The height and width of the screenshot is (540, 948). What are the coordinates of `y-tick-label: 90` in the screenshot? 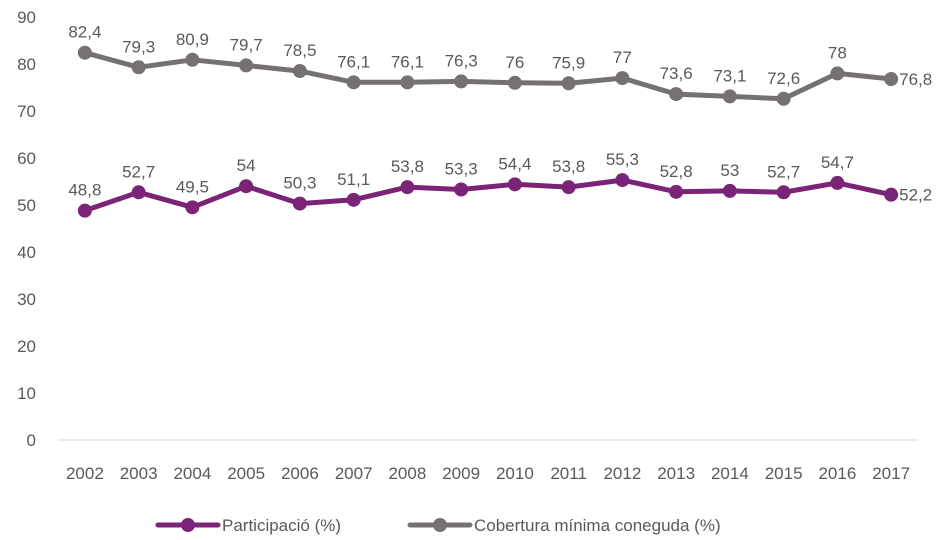 It's located at (26, 17).